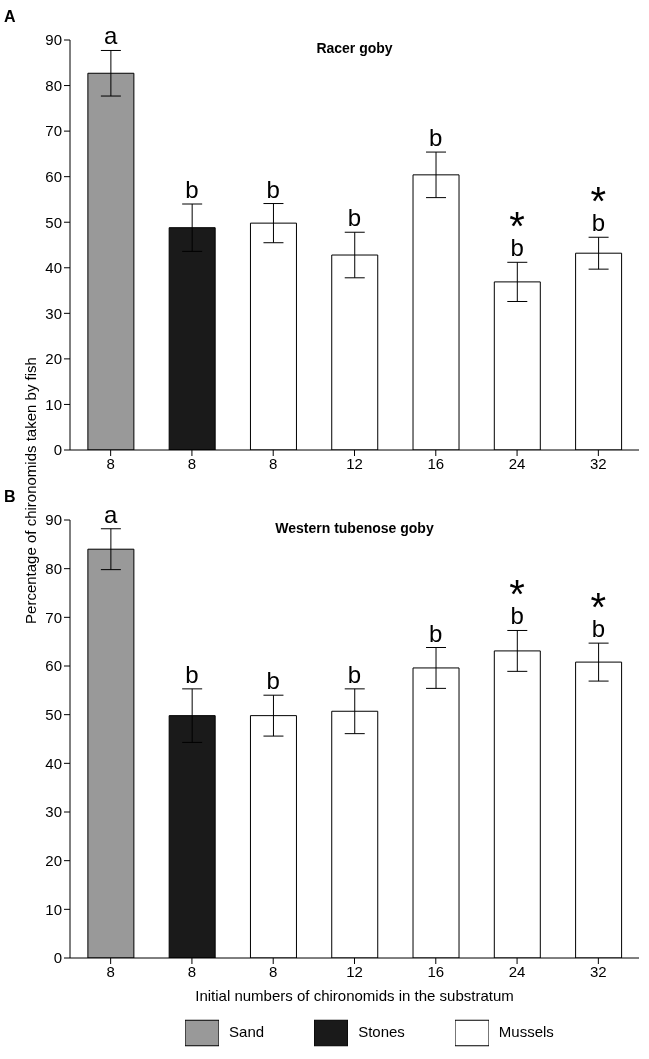 The width and height of the screenshot is (649, 1059). What do you see at coordinates (247, 1031) in the screenshot?
I see `legend-label: Sand` at bounding box center [247, 1031].